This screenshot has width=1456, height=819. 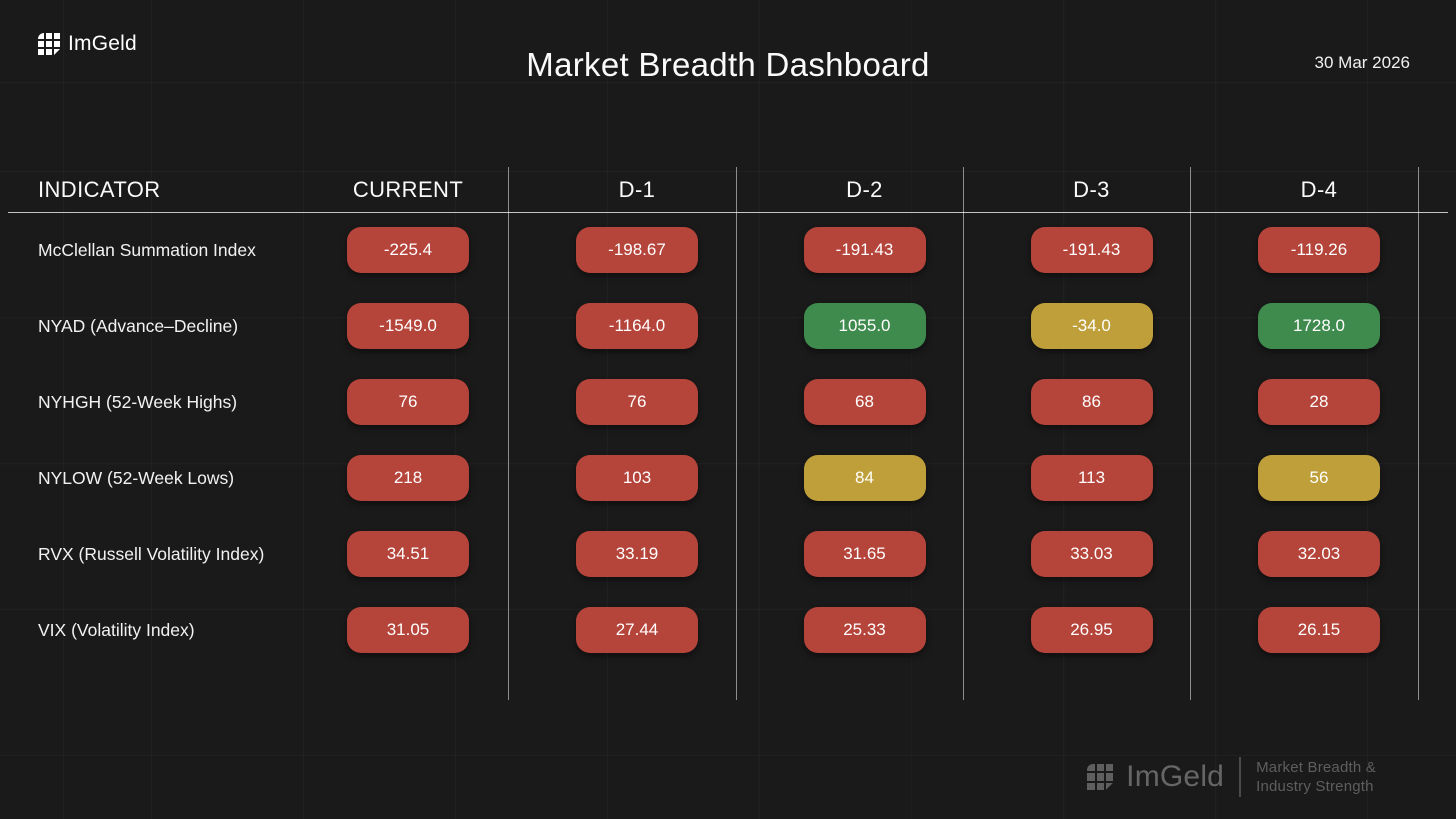 I want to click on footer-divider, so click(x=1240, y=777).